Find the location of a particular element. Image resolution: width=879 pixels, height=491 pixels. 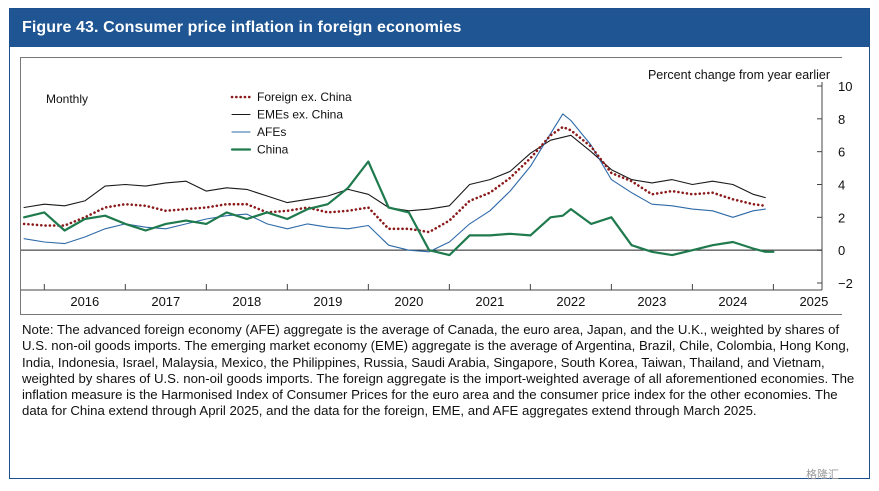

legend-label: AFEs is located at coordinates (271, 132).